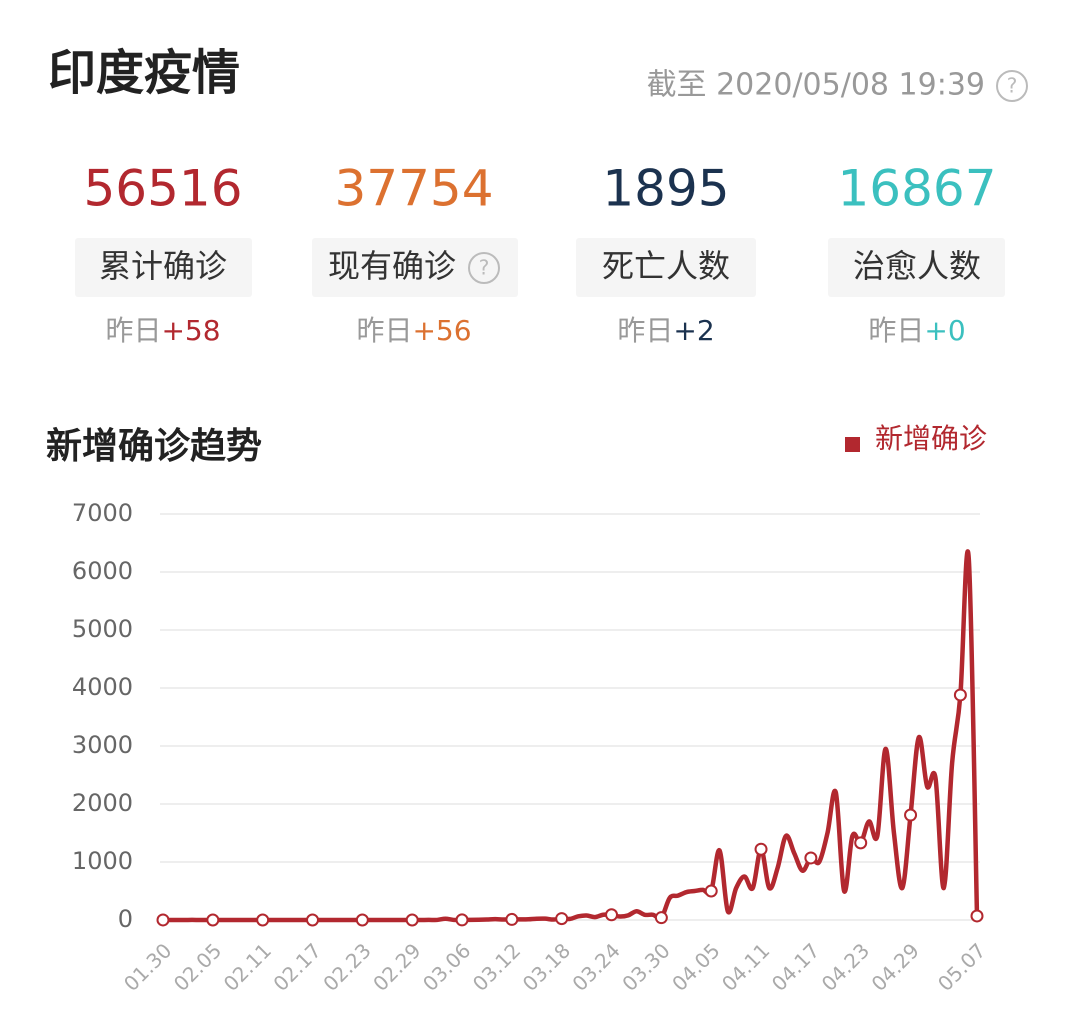  What do you see at coordinates (745, 966) in the screenshot?
I see `x-tick-label: 04.11` at bounding box center [745, 966].